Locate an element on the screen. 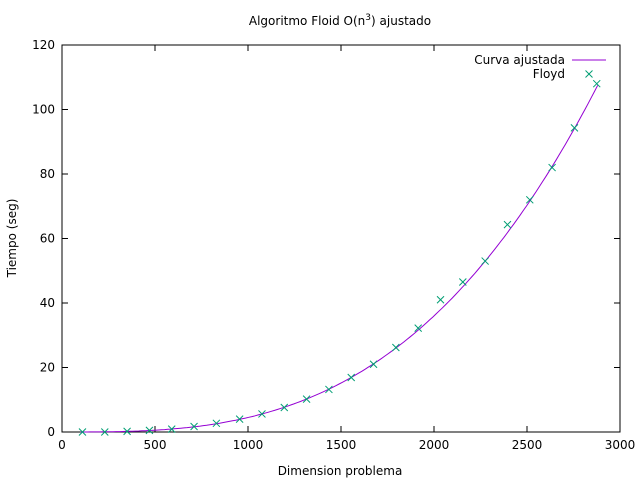 The height and width of the screenshot is (480, 640). x-tick-label: 1000 is located at coordinates (248, 445).